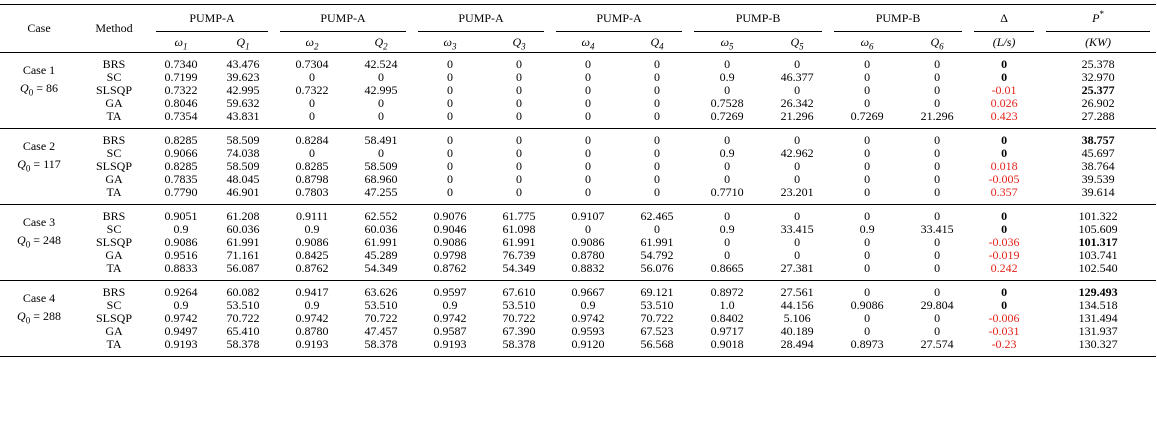 This screenshot has width=1157, height=422. Describe the element at coordinates (797, 103) in the screenshot. I see `value-cell: 26.342` at that location.